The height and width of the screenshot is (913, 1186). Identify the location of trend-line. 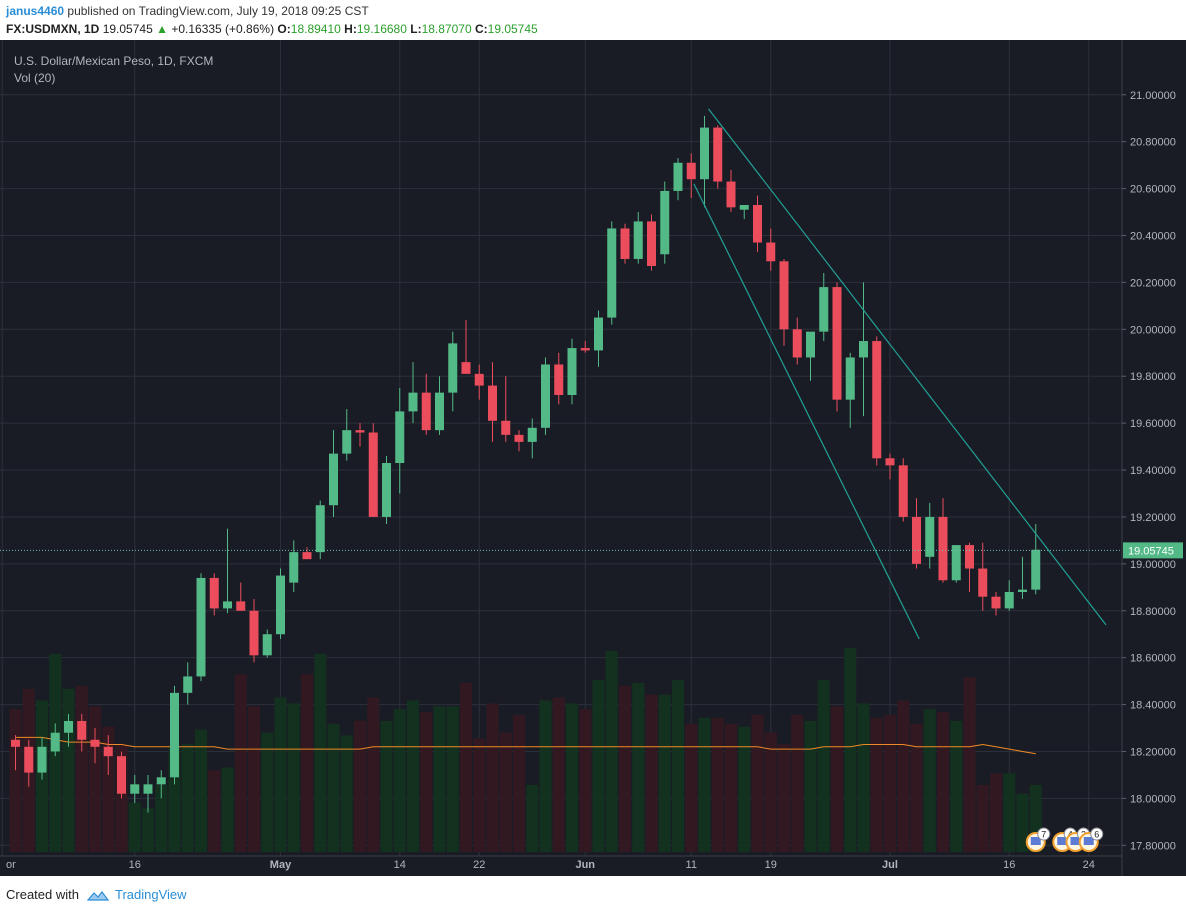
(806, 411).